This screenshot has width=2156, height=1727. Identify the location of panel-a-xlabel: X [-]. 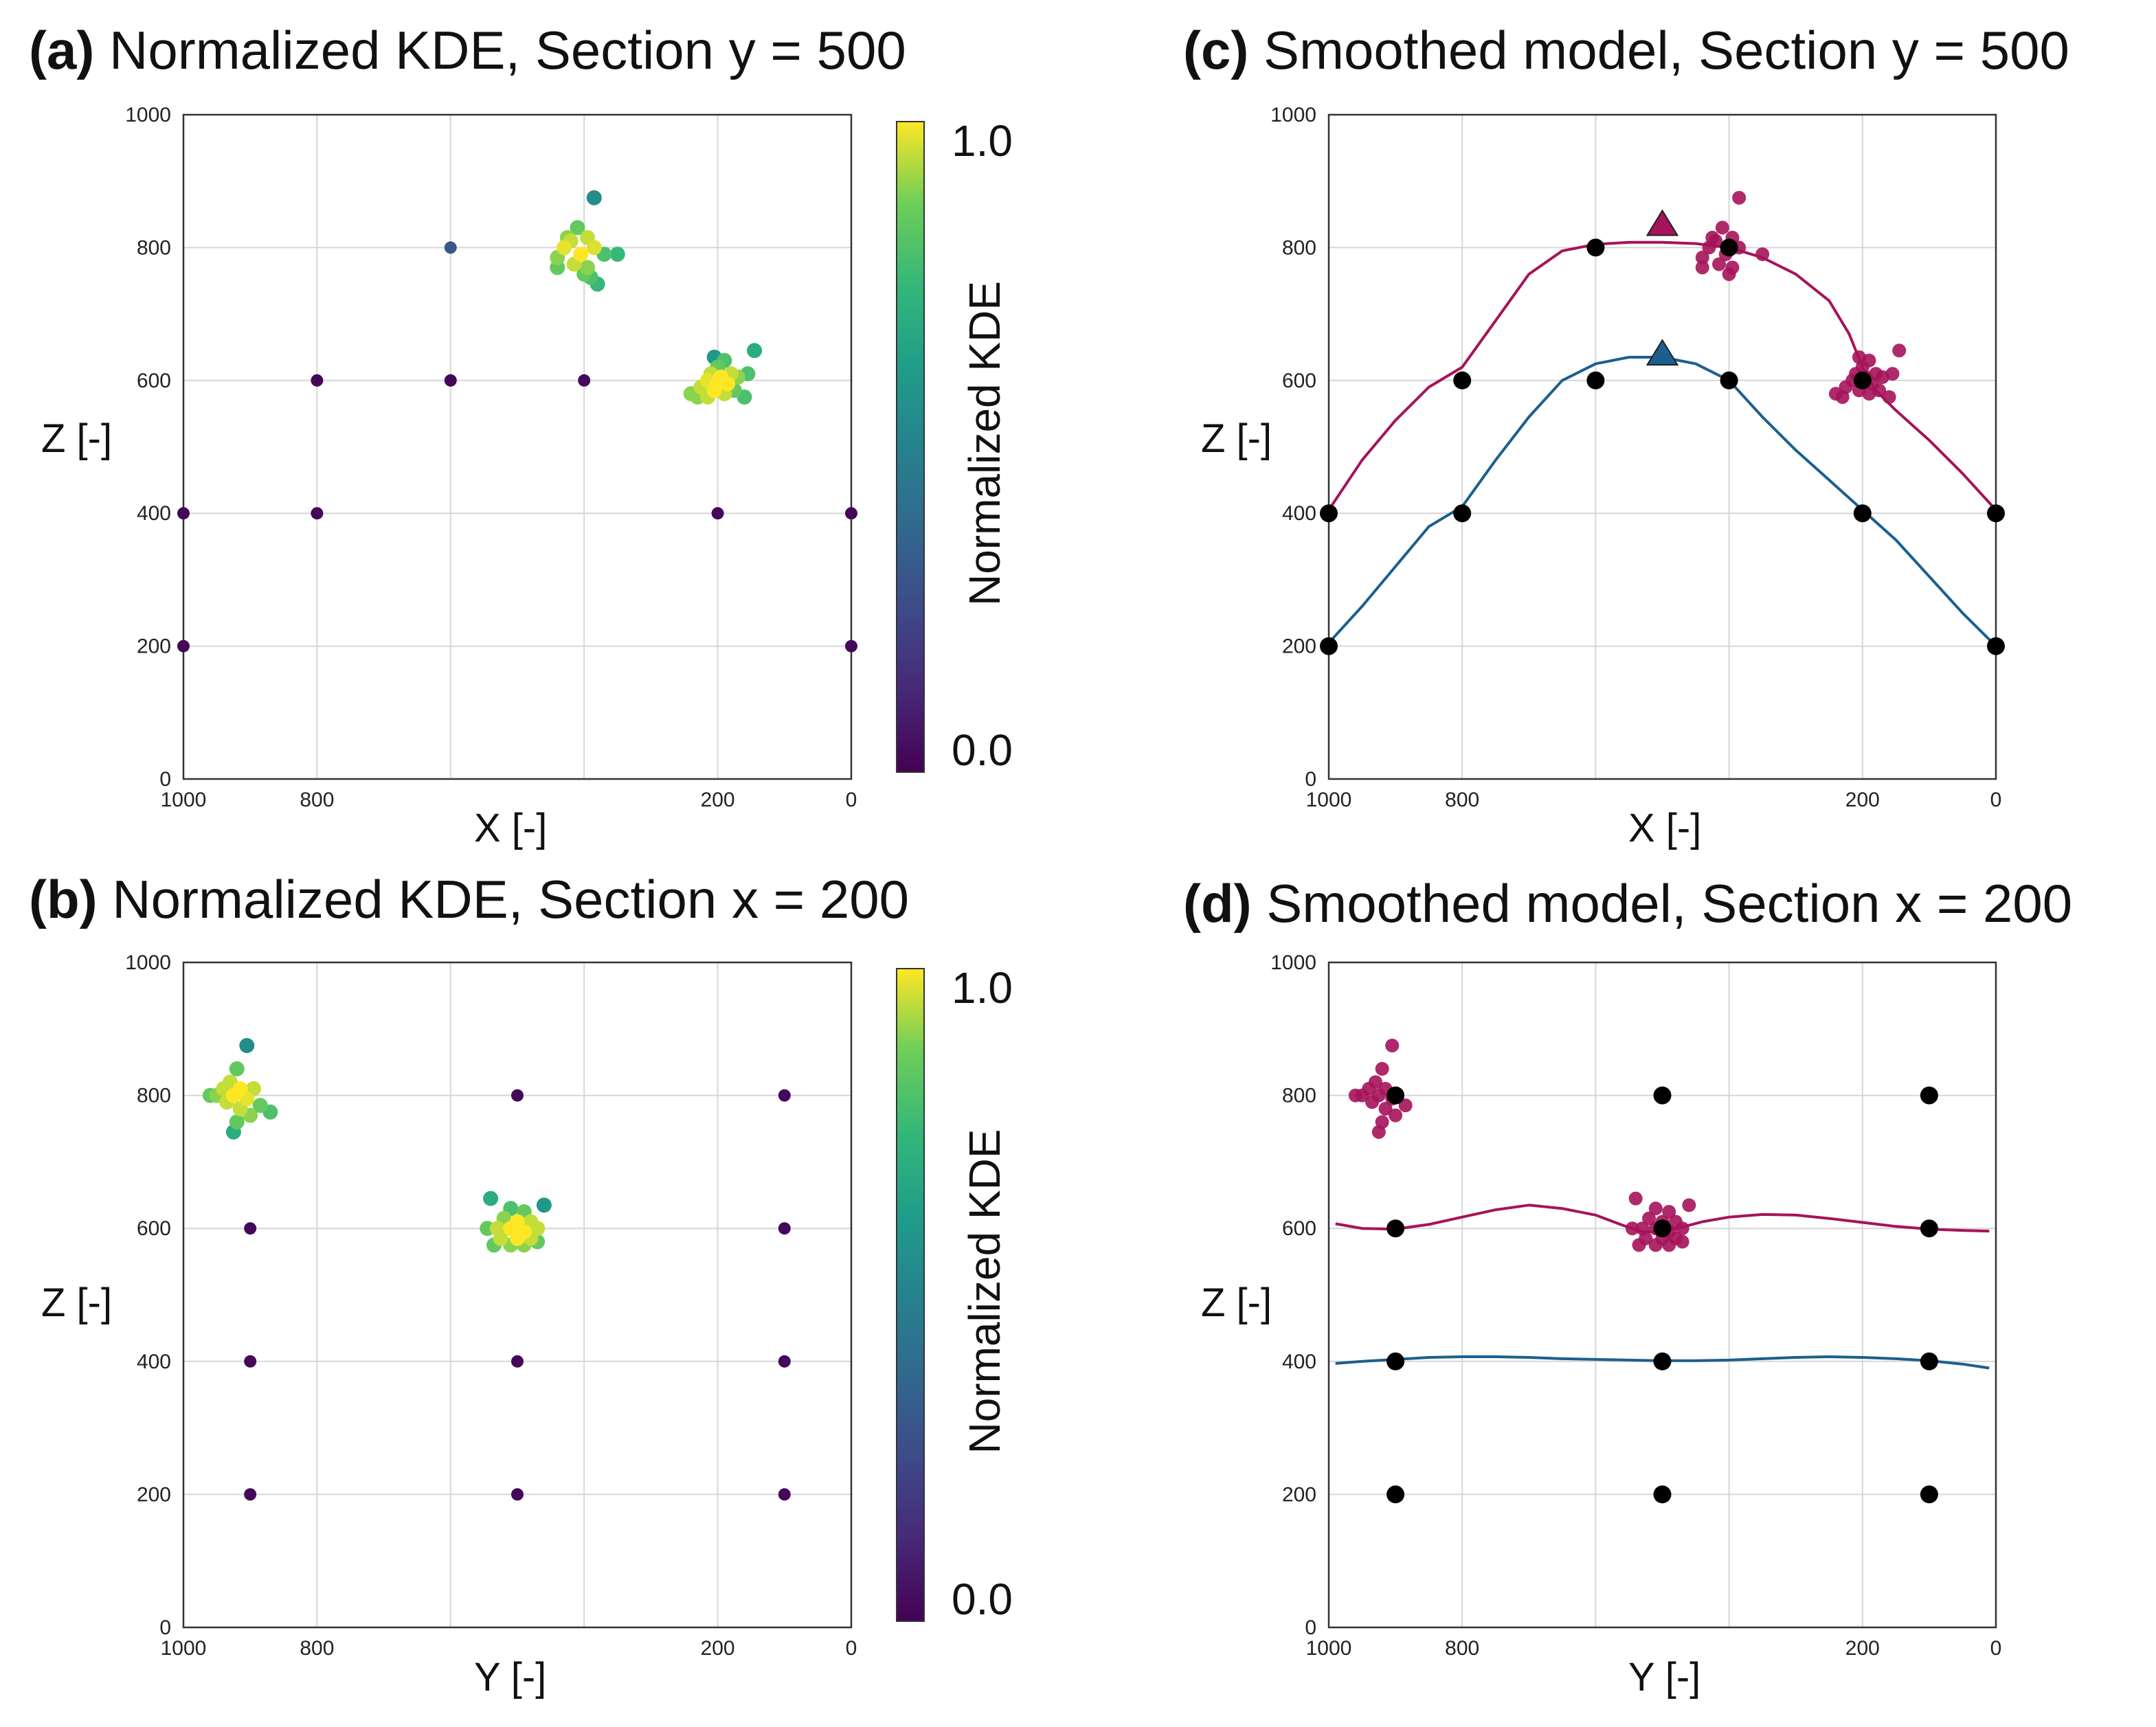
(511, 828).